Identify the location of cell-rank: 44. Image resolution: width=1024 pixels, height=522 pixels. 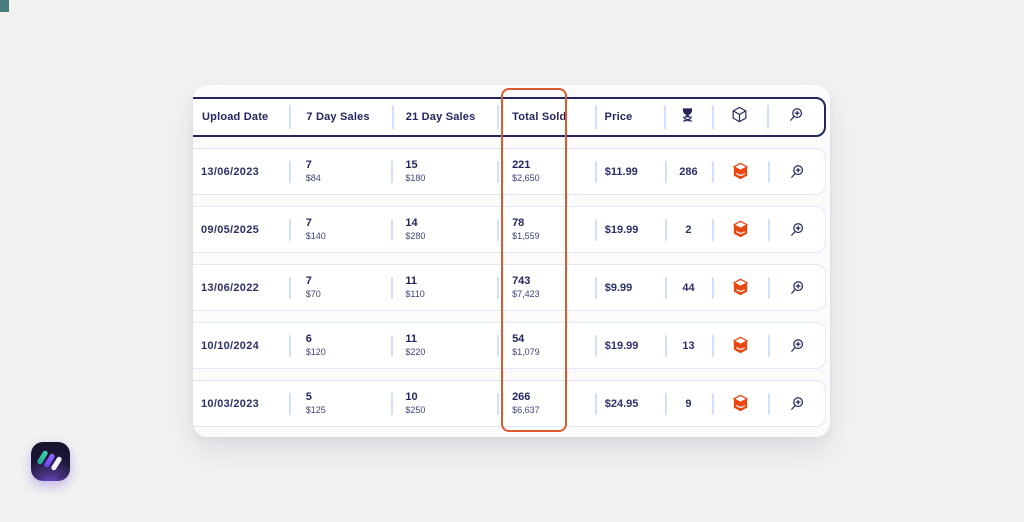
(689, 287).